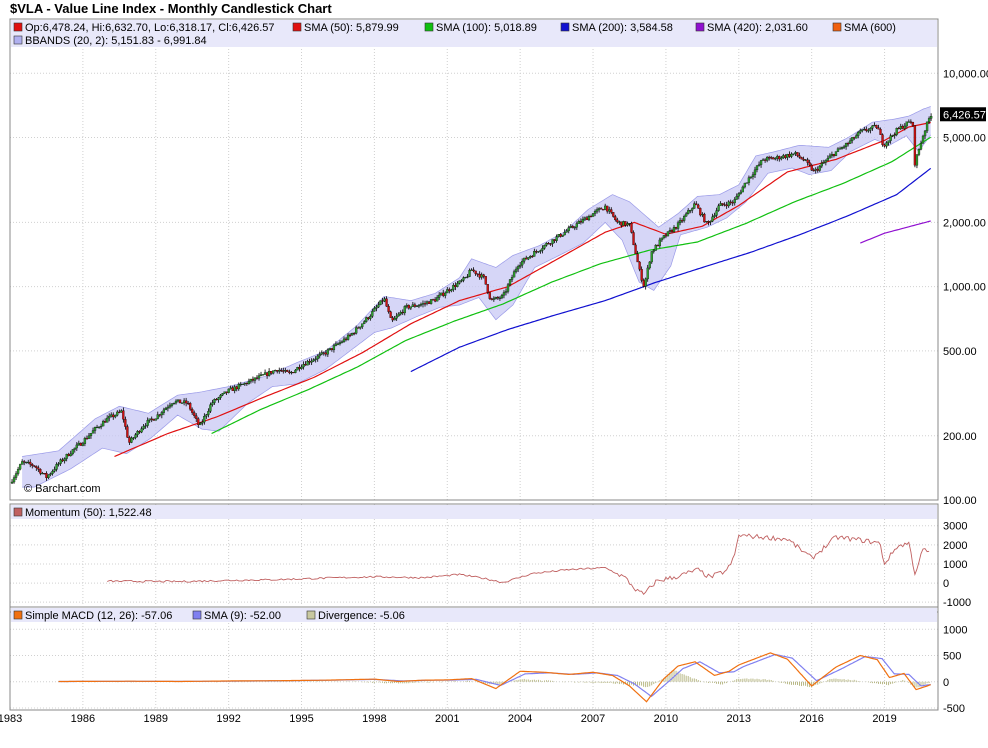 The width and height of the screenshot is (988, 748). I want to click on x-tick-label: 2019, so click(884, 719).